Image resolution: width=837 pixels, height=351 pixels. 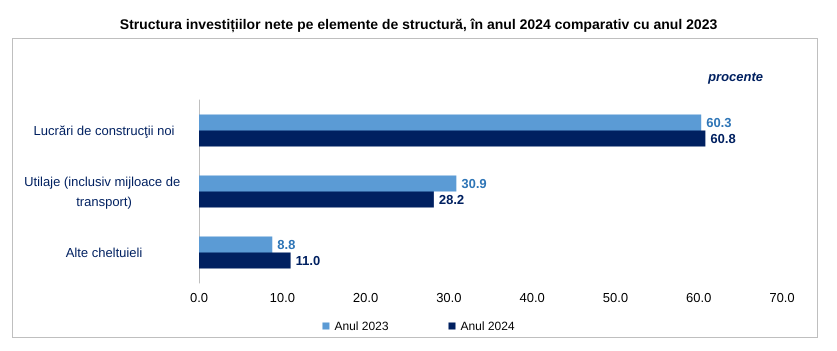 I want to click on data-label: 60.8, so click(x=723, y=138).